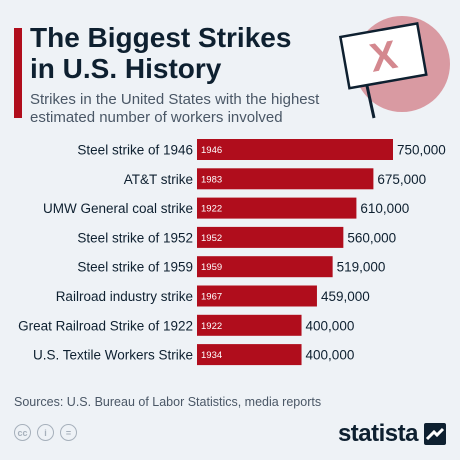  Describe the element at coordinates (345, 296) in the screenshot. I see `value-label: 459,000` at that location.